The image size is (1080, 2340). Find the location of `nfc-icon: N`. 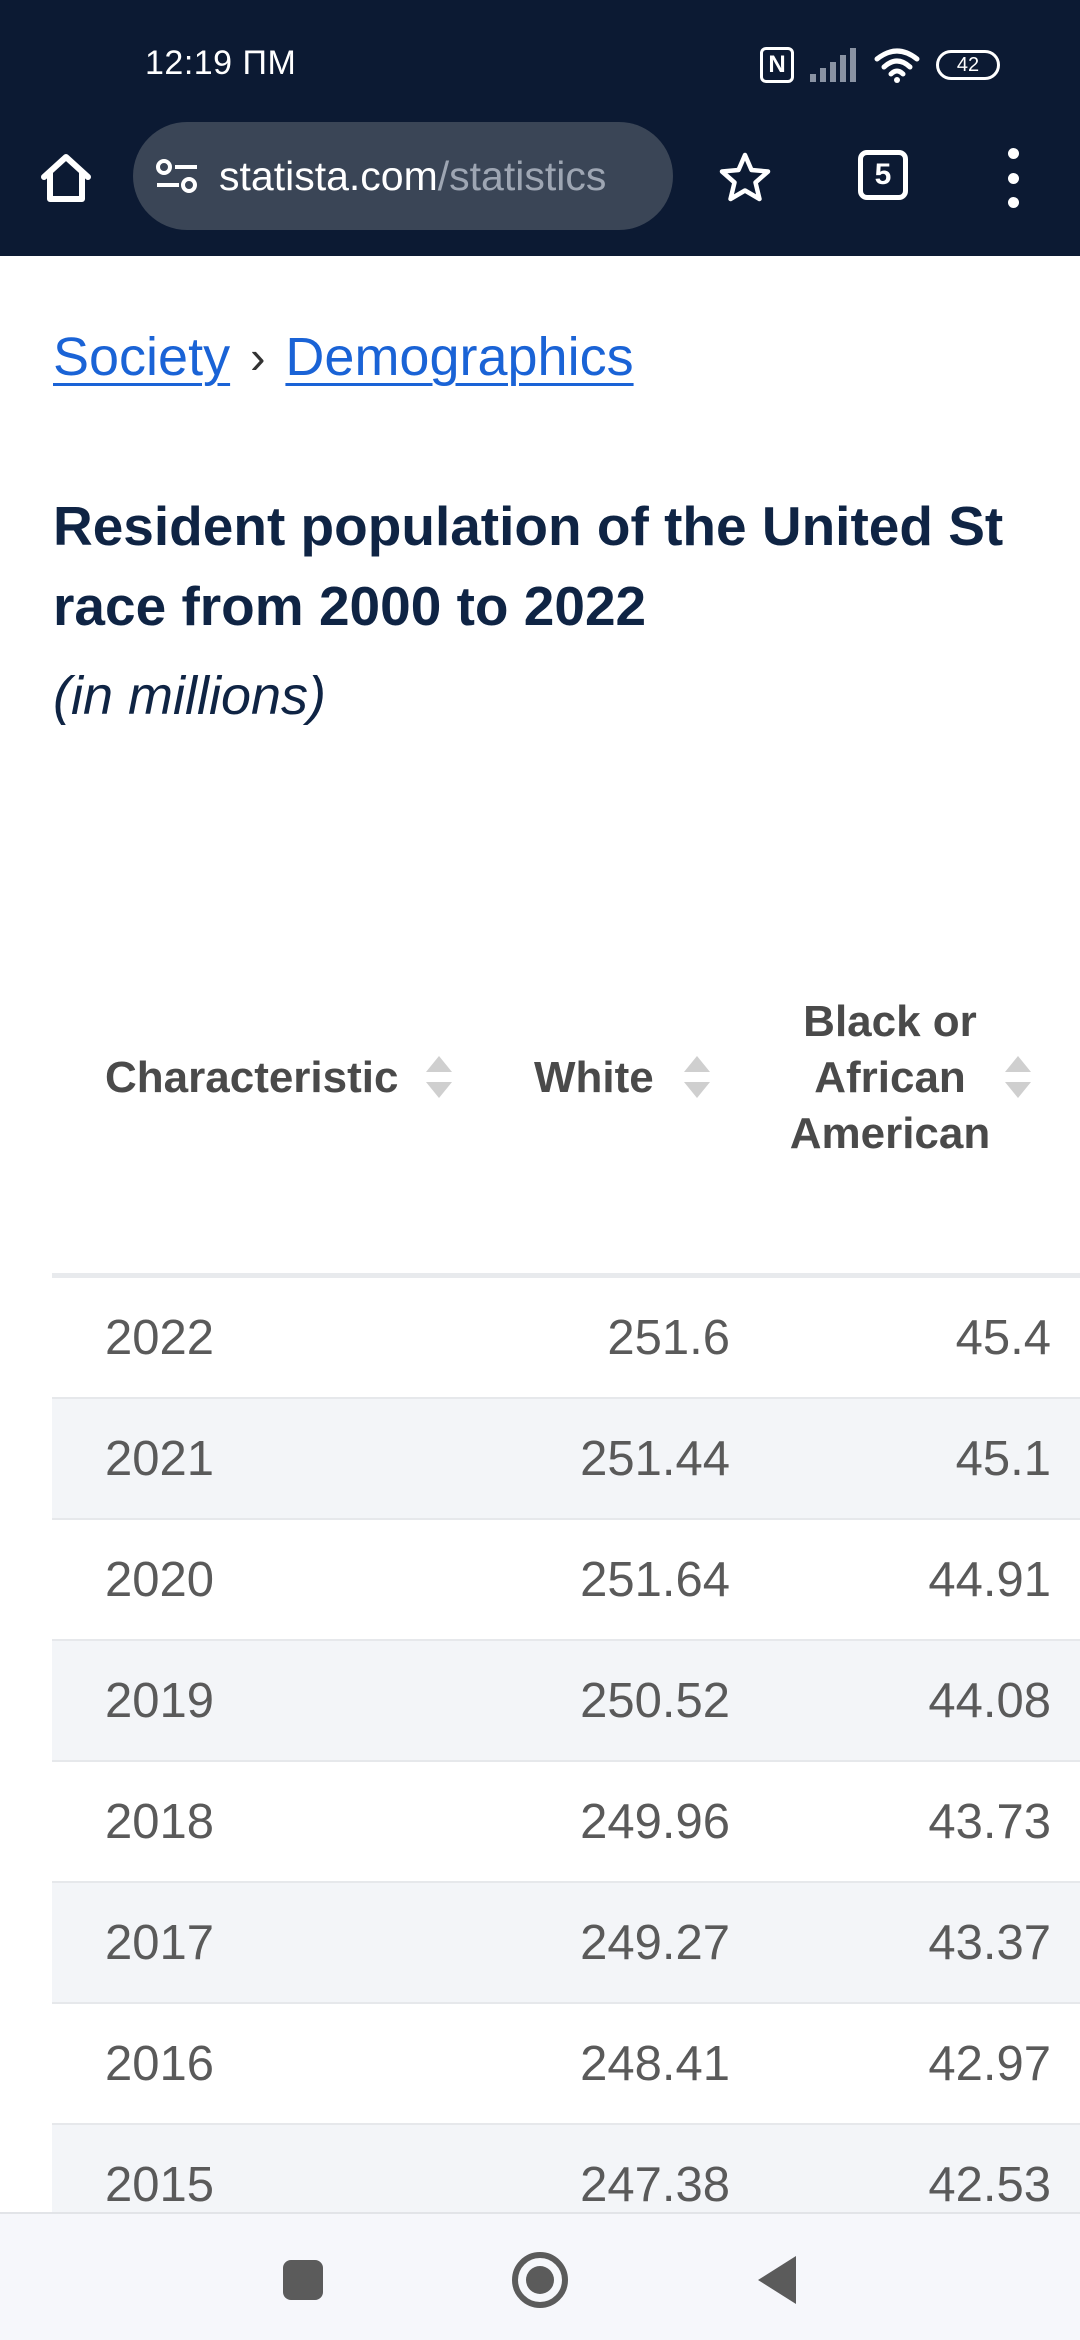

nfc-icon: N is located at coordinates (777, 65).